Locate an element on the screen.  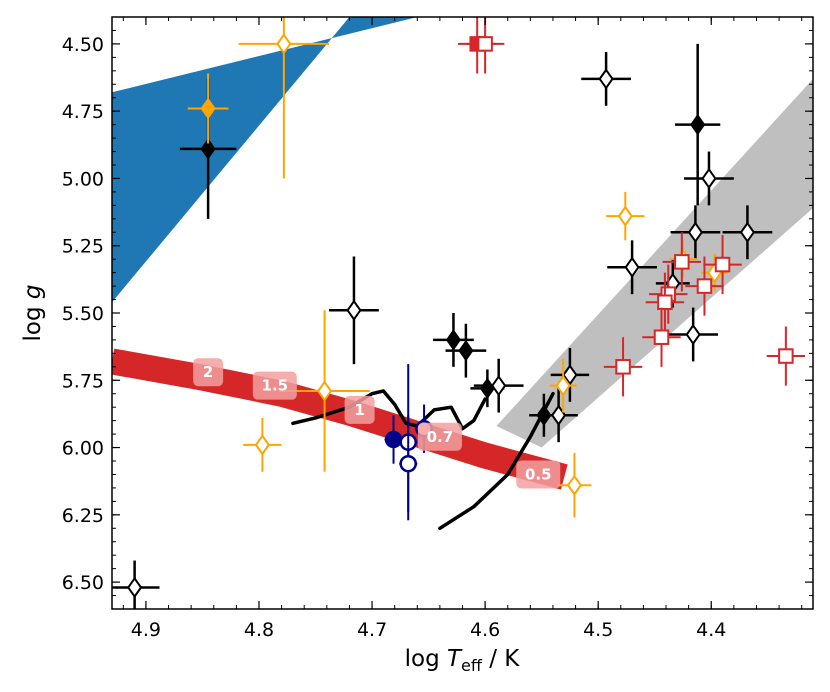
x-tick-label: 4.4 is located at coordinates (711, 630).